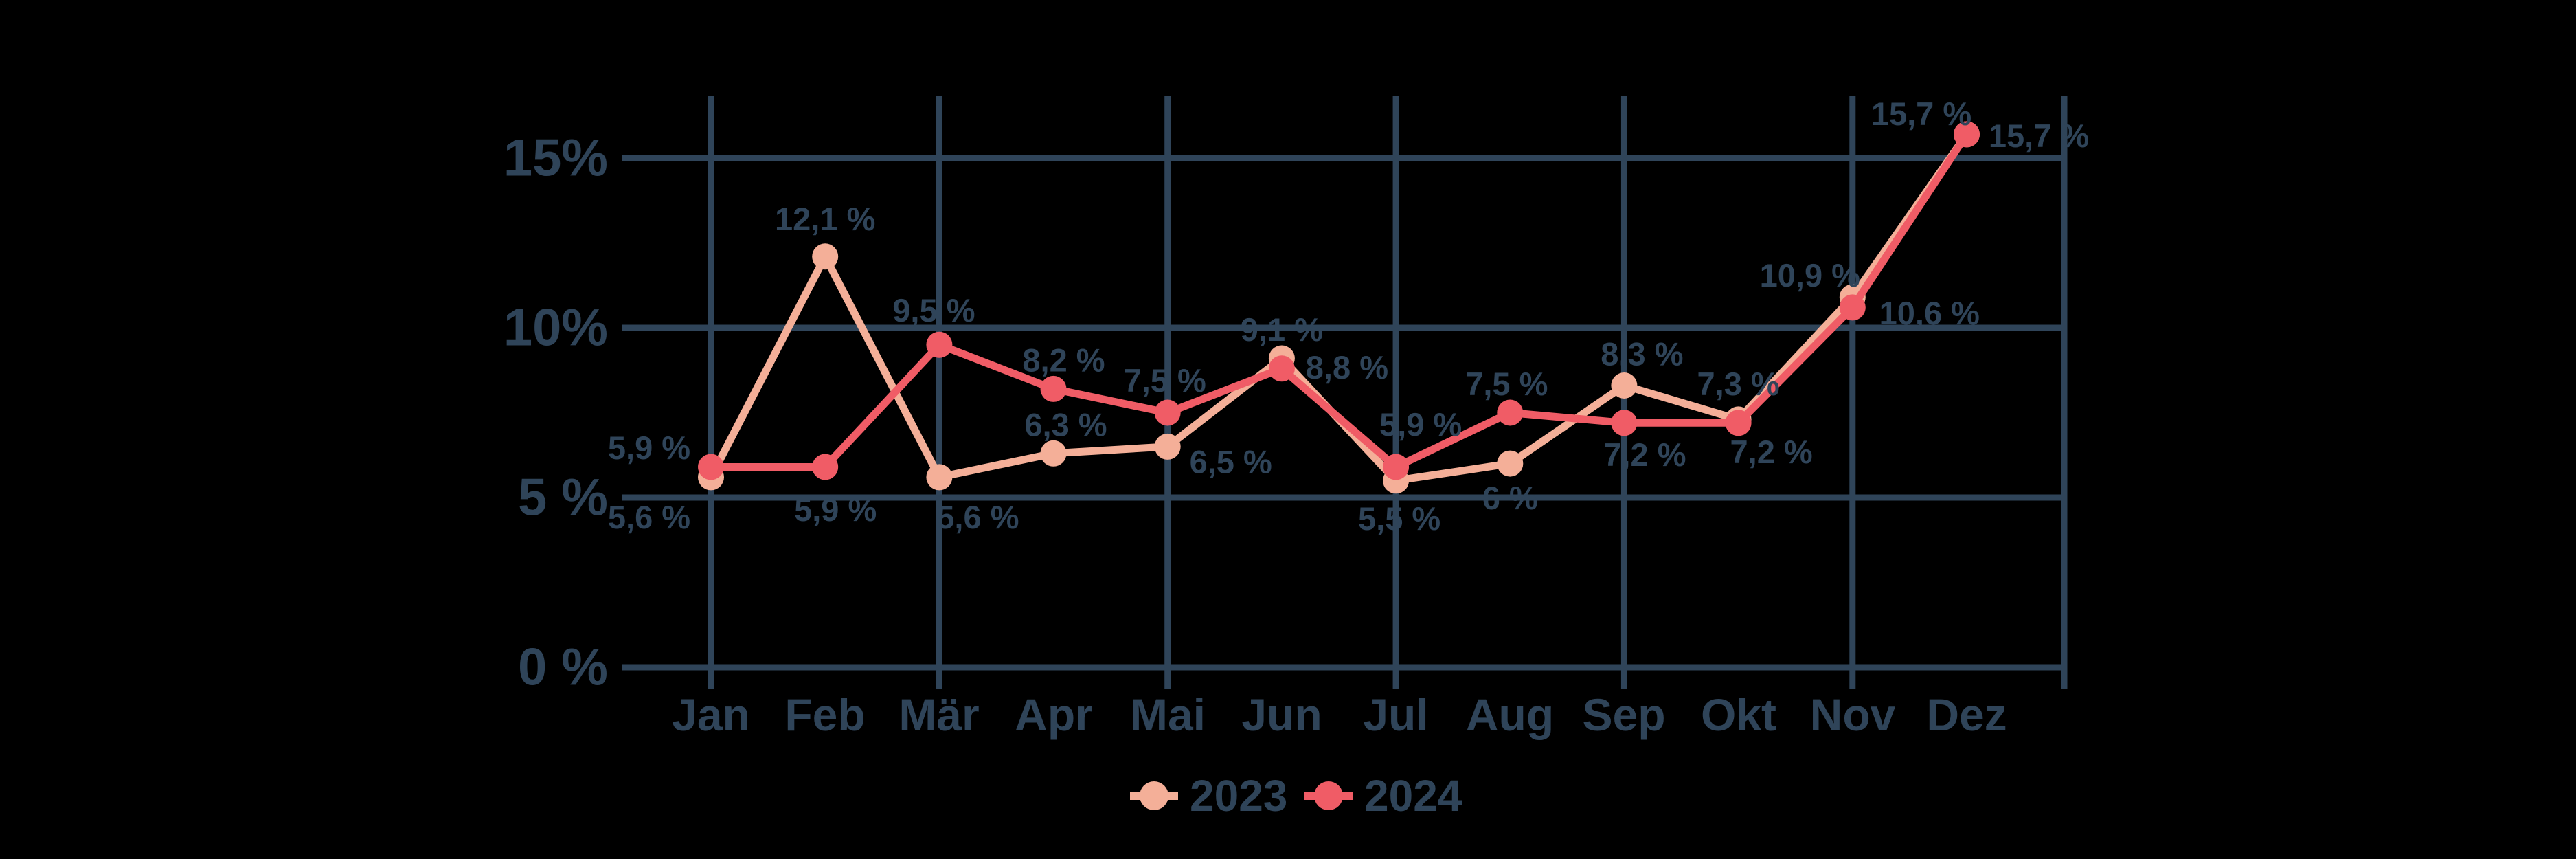 Image resolution: width=2576 pixels, height=859 pixels. What do you see at coordinates (835, 509) in the screenshot?
I see `data-label-2024-Feb: 5,9 %` at bounding box center [835, 509].